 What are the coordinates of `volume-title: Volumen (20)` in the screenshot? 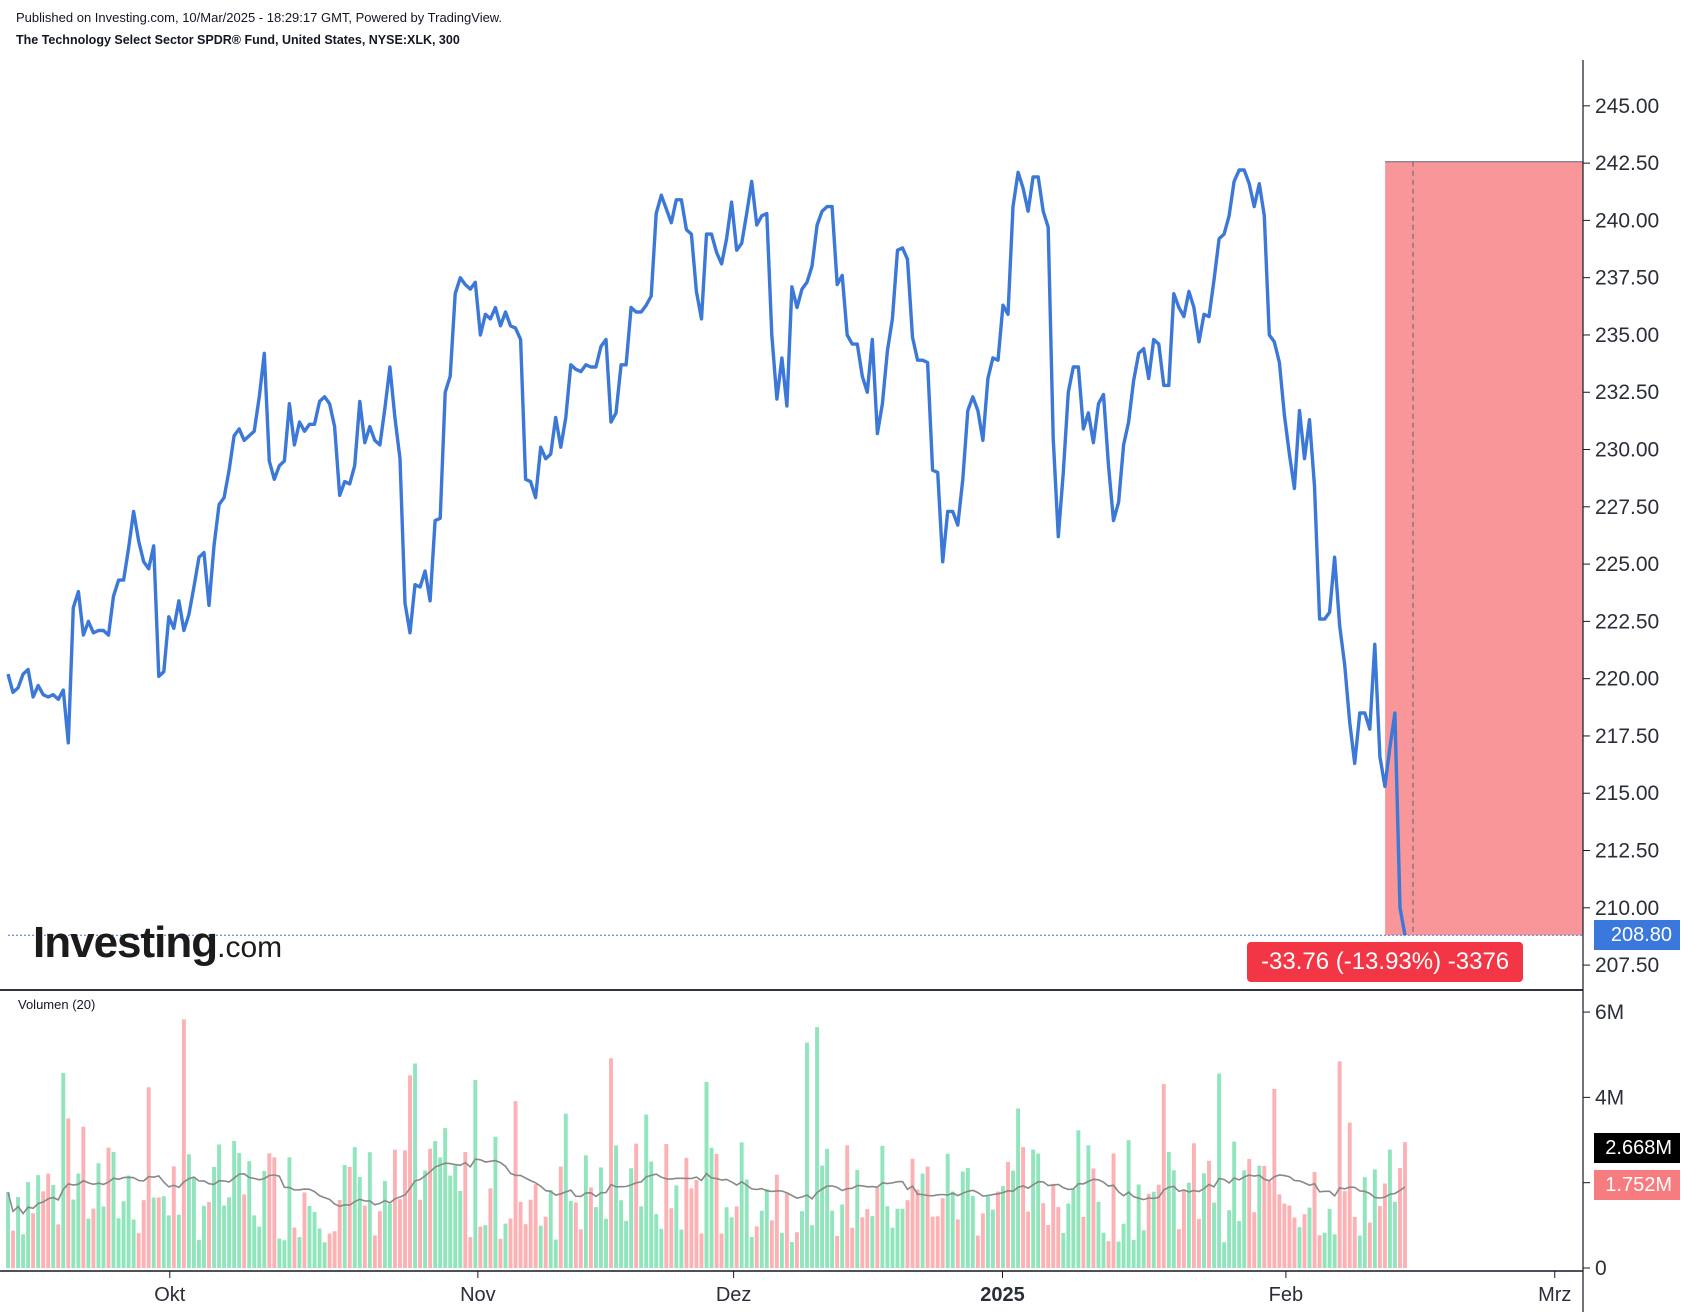 It's located at (57, 1004).